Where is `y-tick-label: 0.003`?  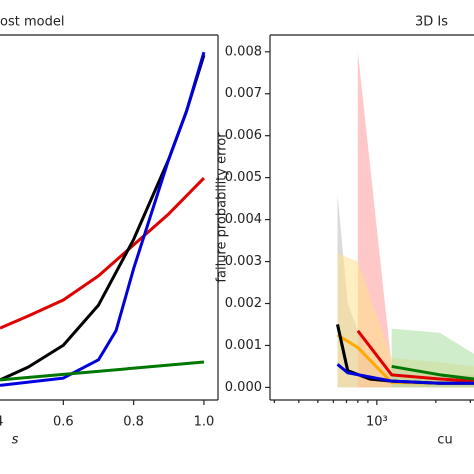
y-tick-label: 0.003 is located at coordinates (243, 261).